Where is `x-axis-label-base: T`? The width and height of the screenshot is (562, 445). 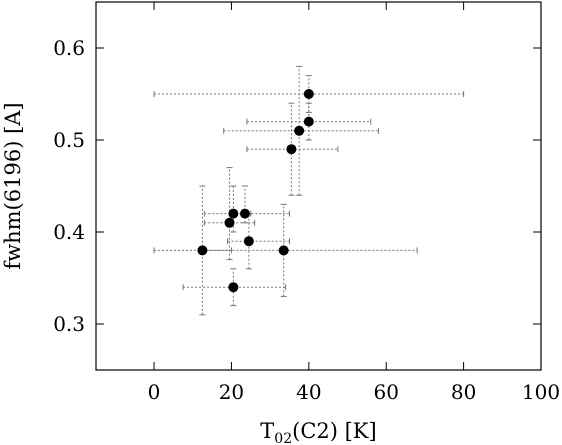
x-axis-label-base: T is located at coordinates (267, 431).